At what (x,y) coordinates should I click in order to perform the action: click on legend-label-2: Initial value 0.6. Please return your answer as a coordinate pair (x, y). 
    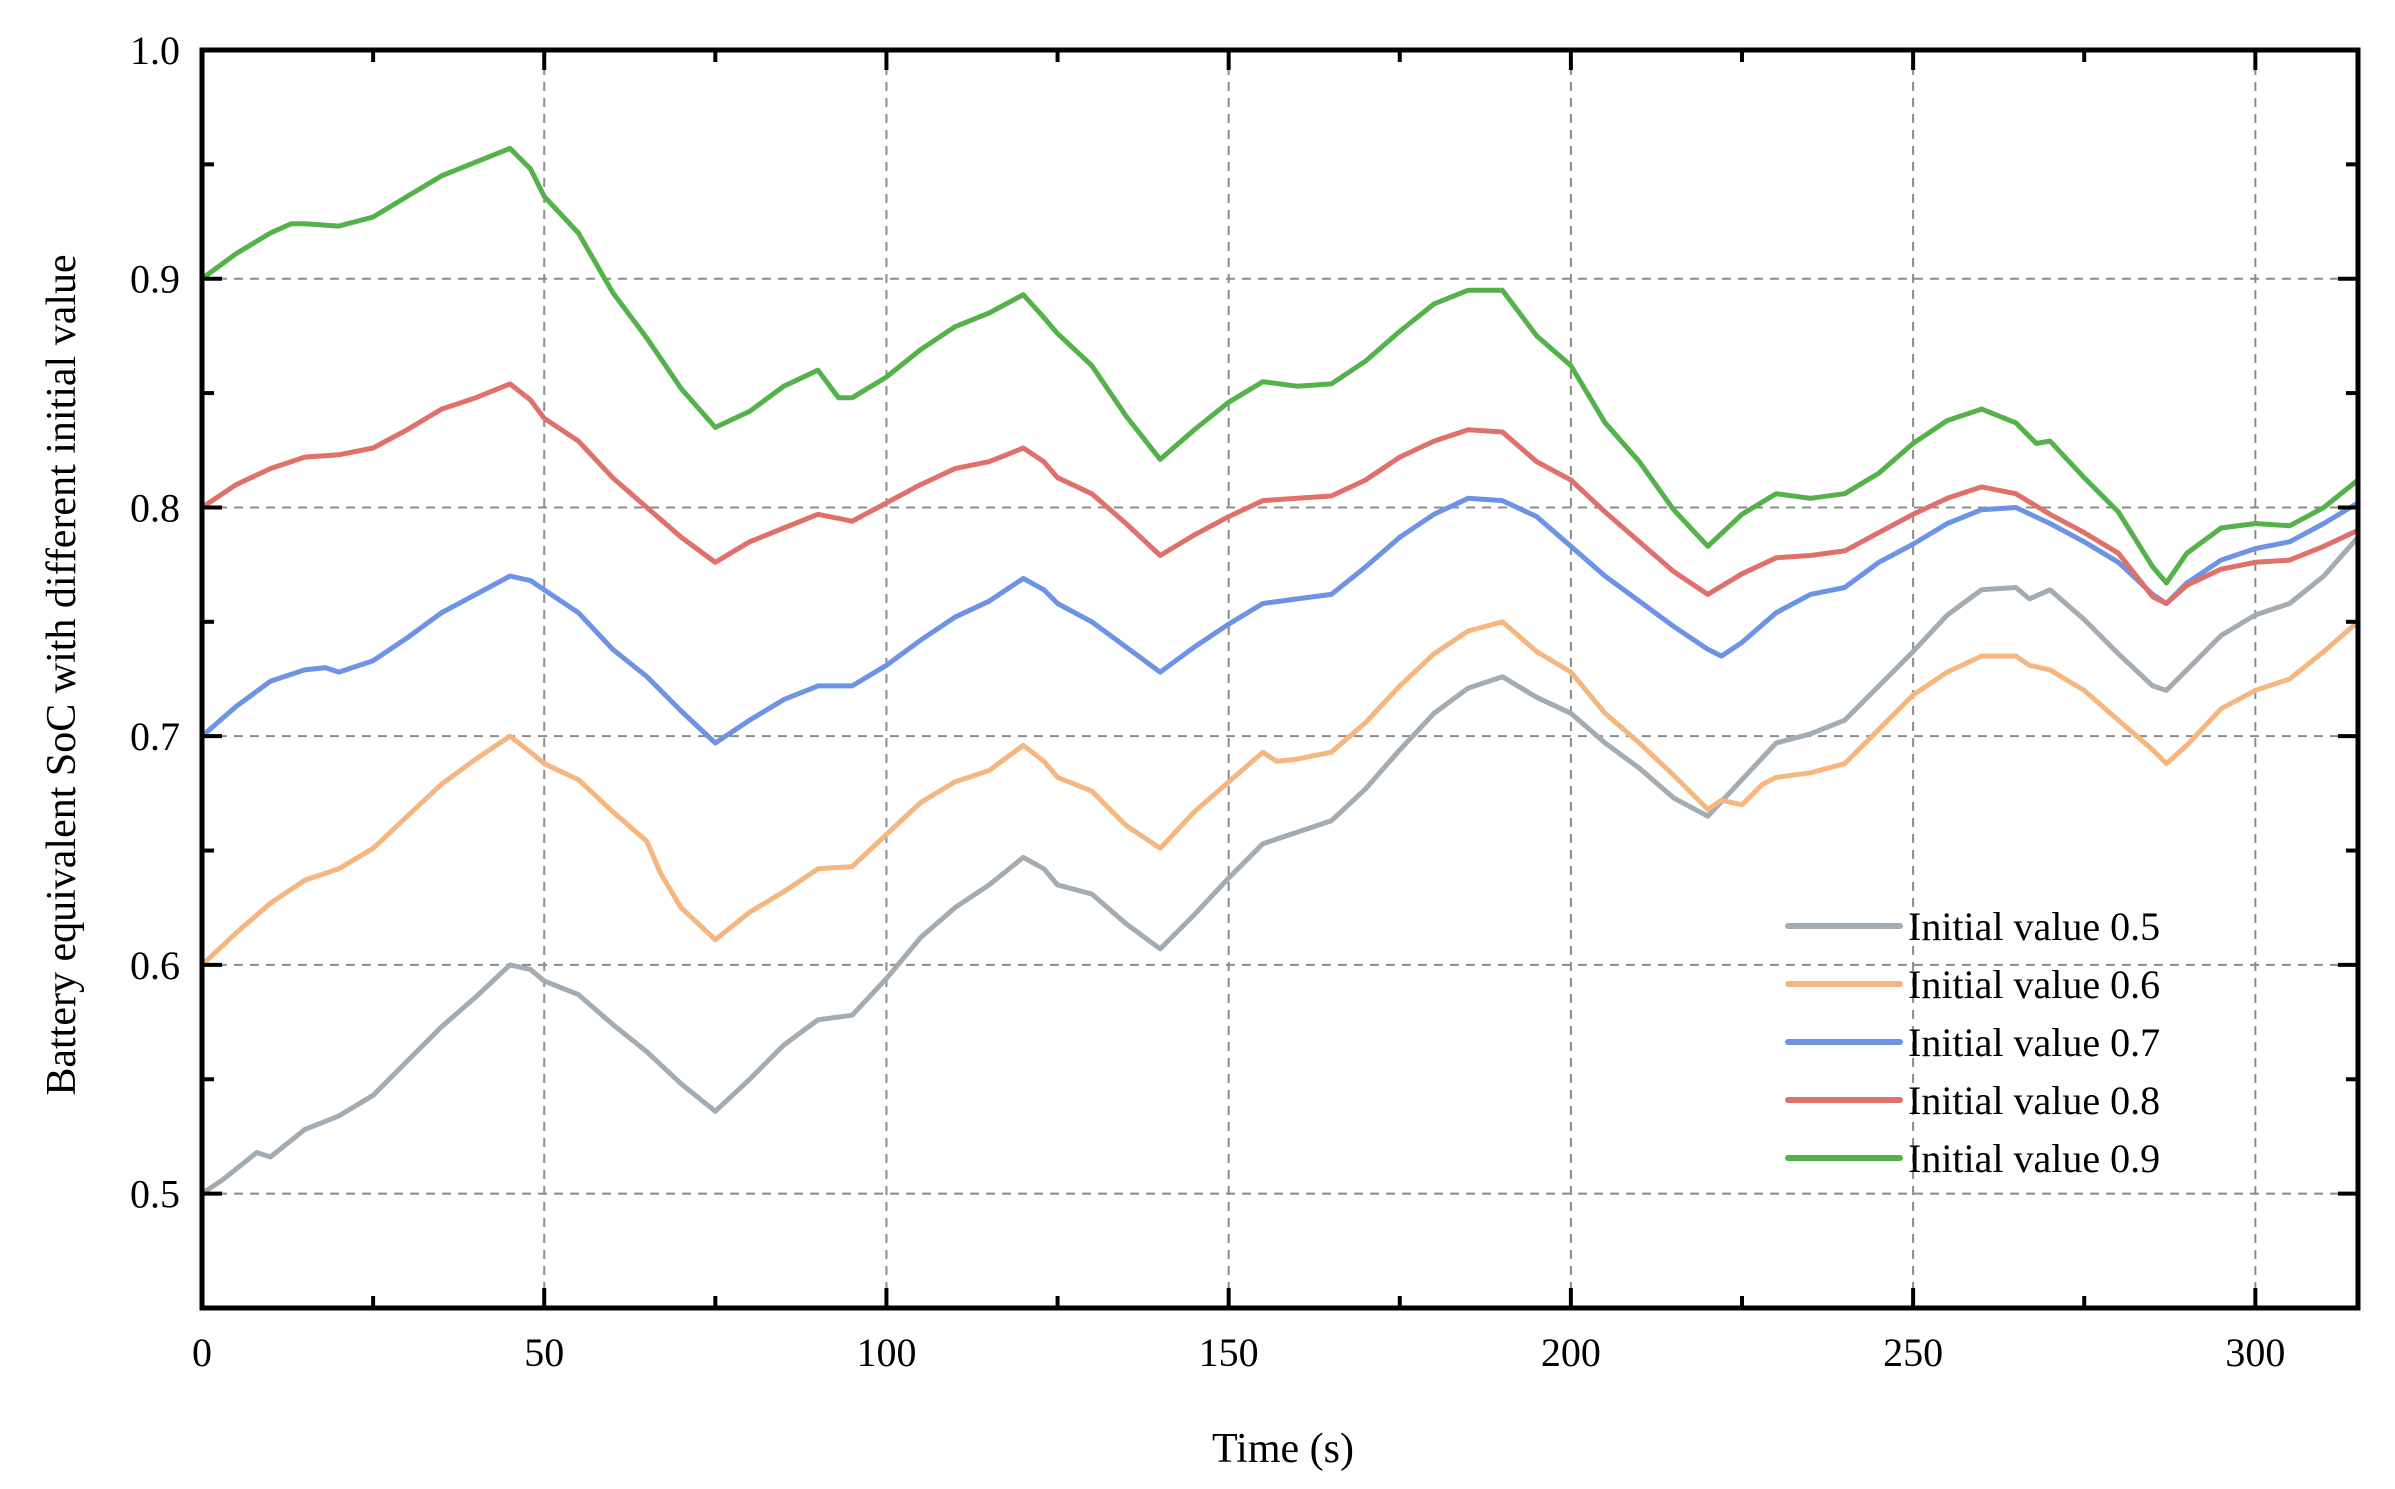
    Looking at the image, I should click on (2034, 984).